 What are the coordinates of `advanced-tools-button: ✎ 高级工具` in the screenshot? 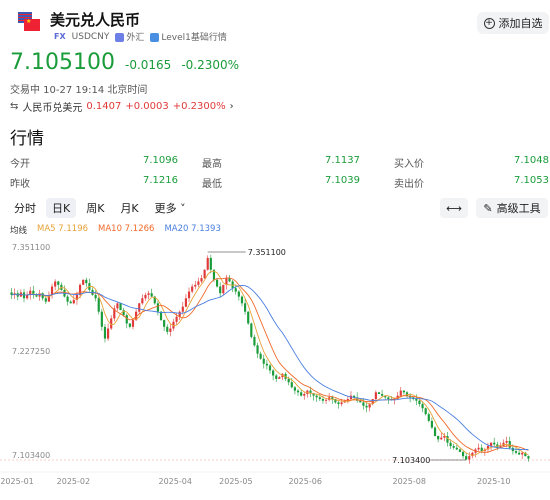 It's located at (512, 208).